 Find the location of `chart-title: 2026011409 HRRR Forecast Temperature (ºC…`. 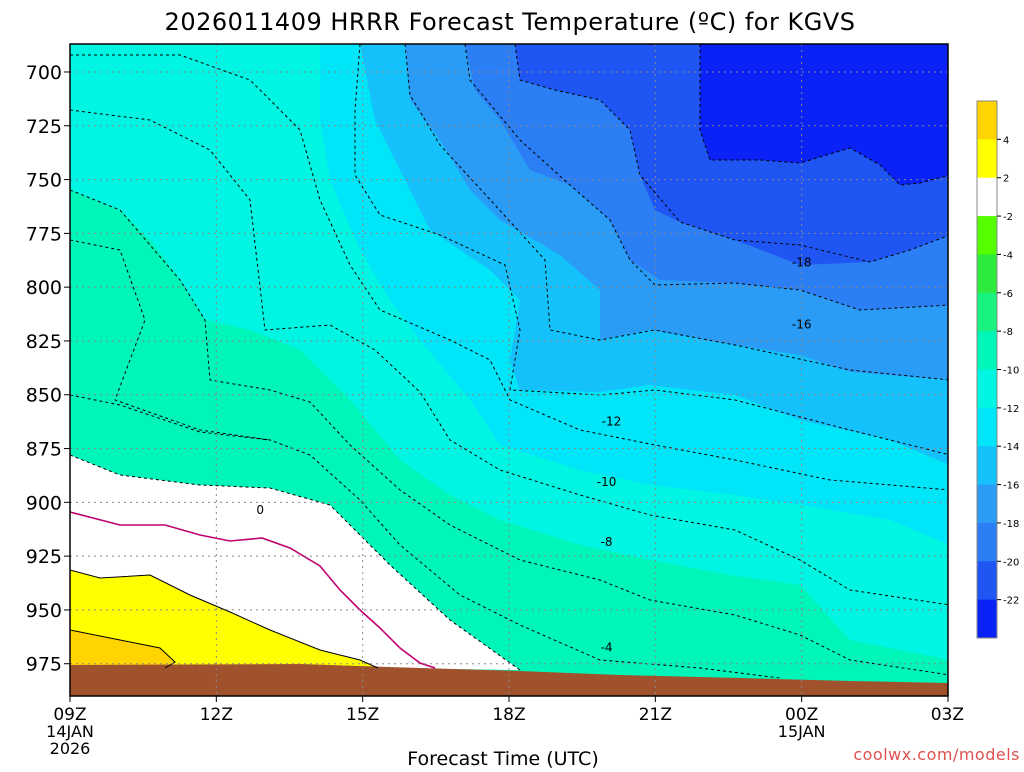

chart-title: 2026011409 HRRR Forecast Temperature (ºC… is located at coordinates (510, 22).